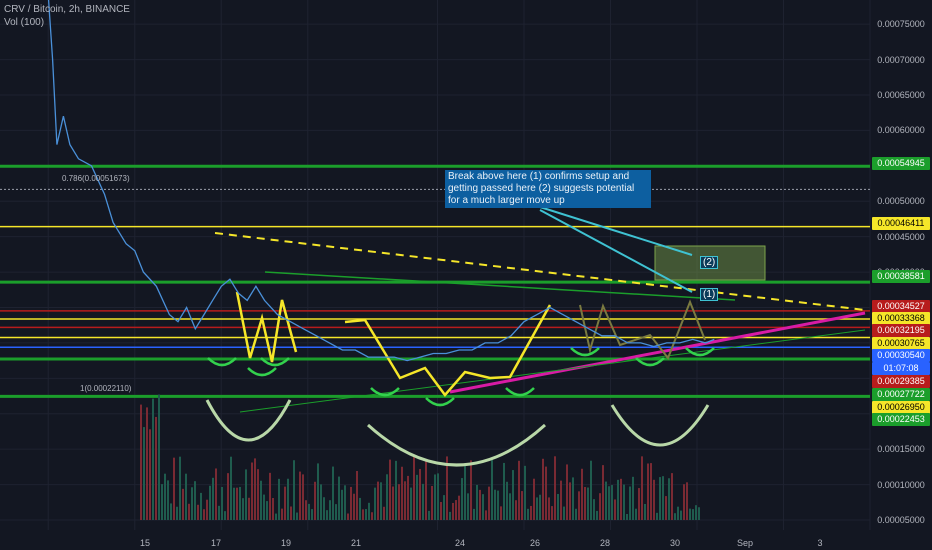 This screenshot has width=932, height=550. I want to click on resistance-trendline, so click(500, 286).